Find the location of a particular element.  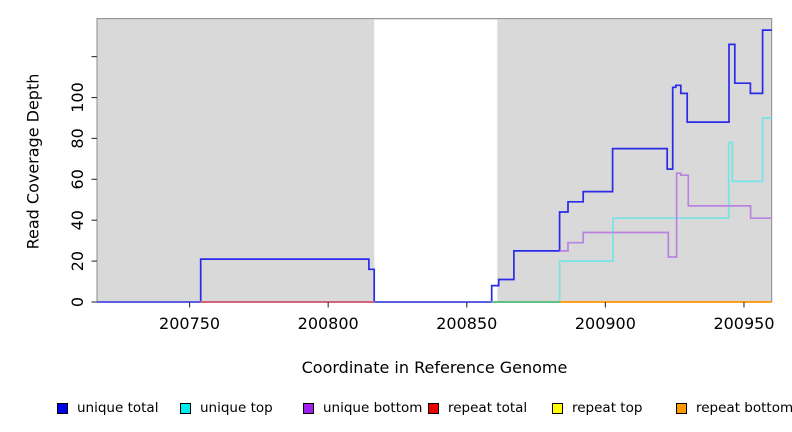

y-tick-label: 20 is located at coordinates (77, 261).